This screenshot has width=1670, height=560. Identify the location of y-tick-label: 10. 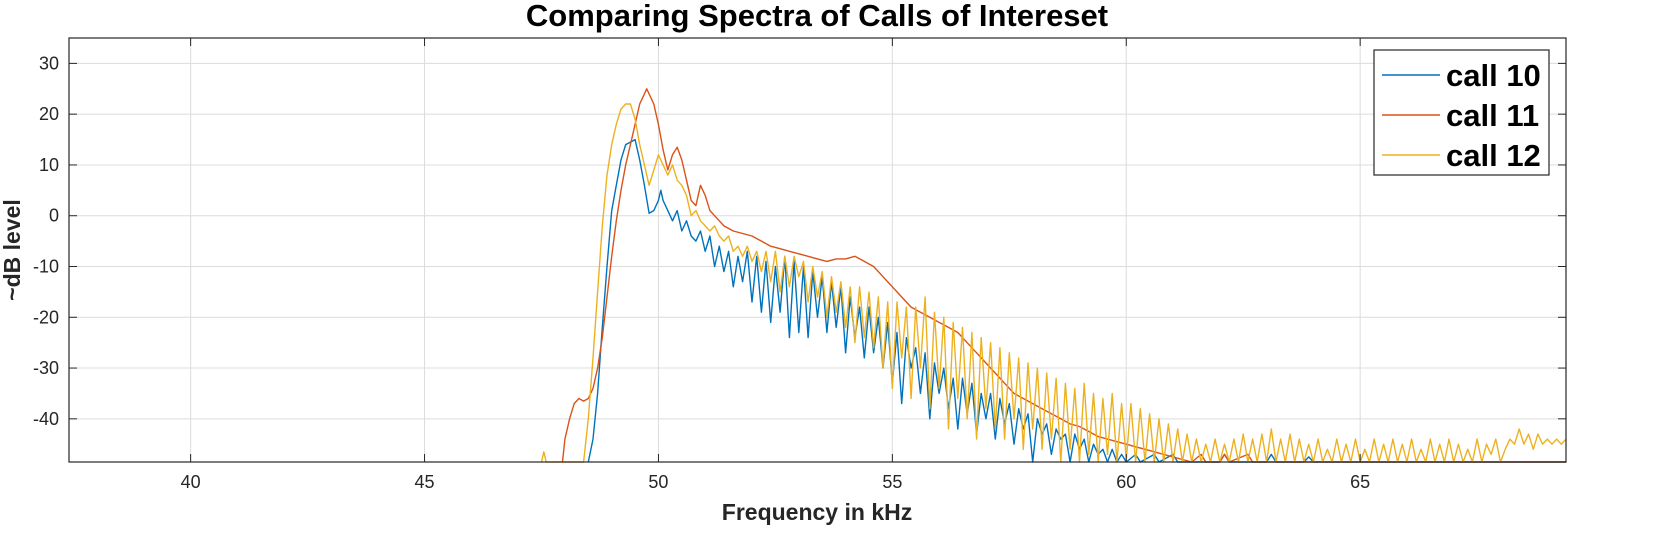
(49, 165).